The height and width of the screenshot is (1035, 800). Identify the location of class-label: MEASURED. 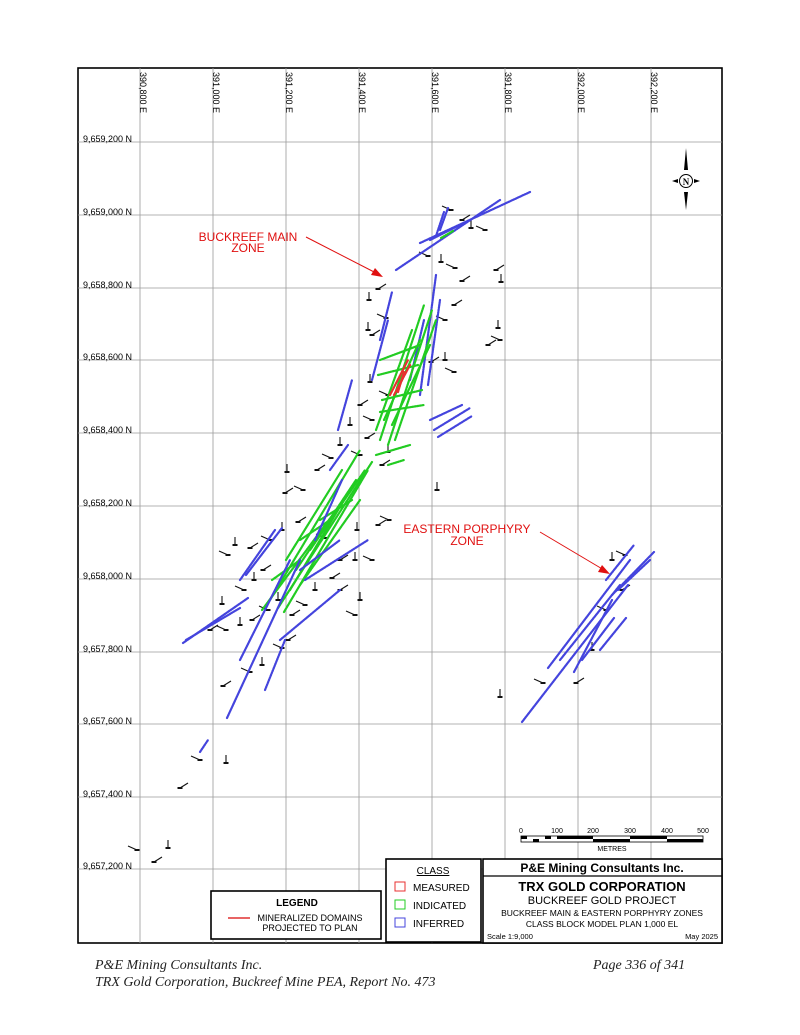
(441, 888).